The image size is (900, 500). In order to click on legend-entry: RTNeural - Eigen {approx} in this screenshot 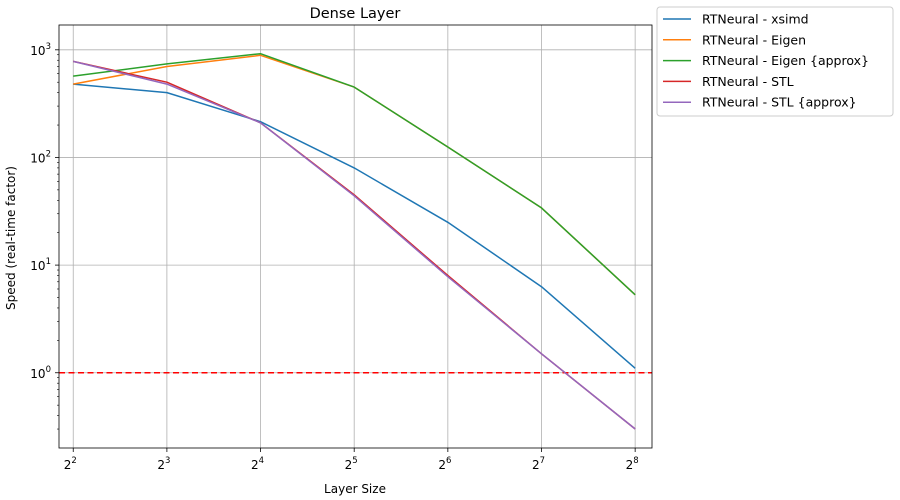, I will do `click(785, 60)`.